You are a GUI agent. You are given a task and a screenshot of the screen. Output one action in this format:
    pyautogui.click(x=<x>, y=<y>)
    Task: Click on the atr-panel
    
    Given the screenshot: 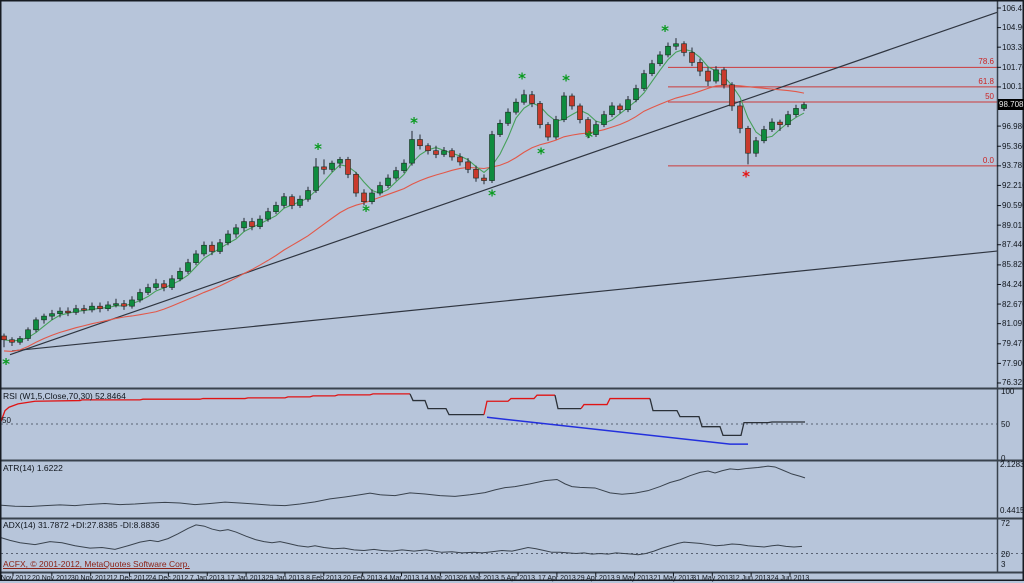 What is the action you would take?
    pyautogui.click(x=498, y=489)
    